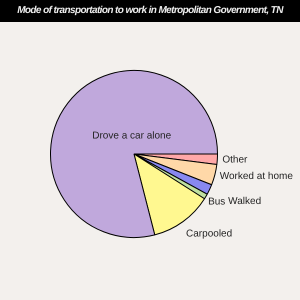  Describe the element at coordinates (235, 160) in the screenshot. I see `slice-label: Other` at that location.